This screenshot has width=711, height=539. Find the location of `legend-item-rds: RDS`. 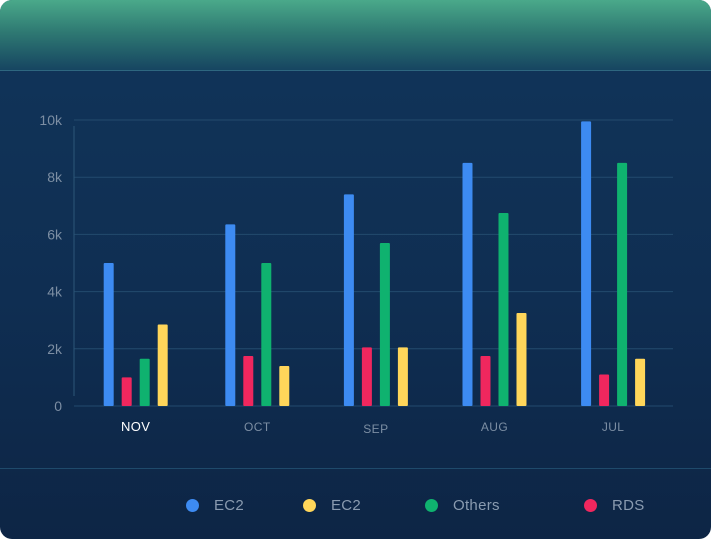

legend-item-rds: RDS is located at coordinates (614, 505).